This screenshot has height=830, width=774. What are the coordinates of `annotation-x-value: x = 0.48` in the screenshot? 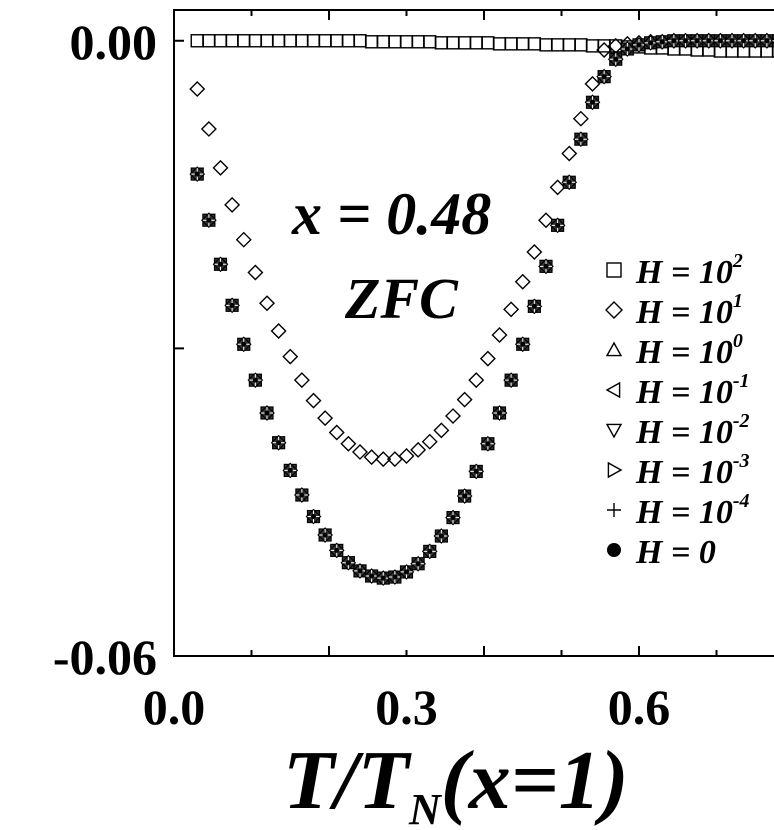 It's located at (391, 214).